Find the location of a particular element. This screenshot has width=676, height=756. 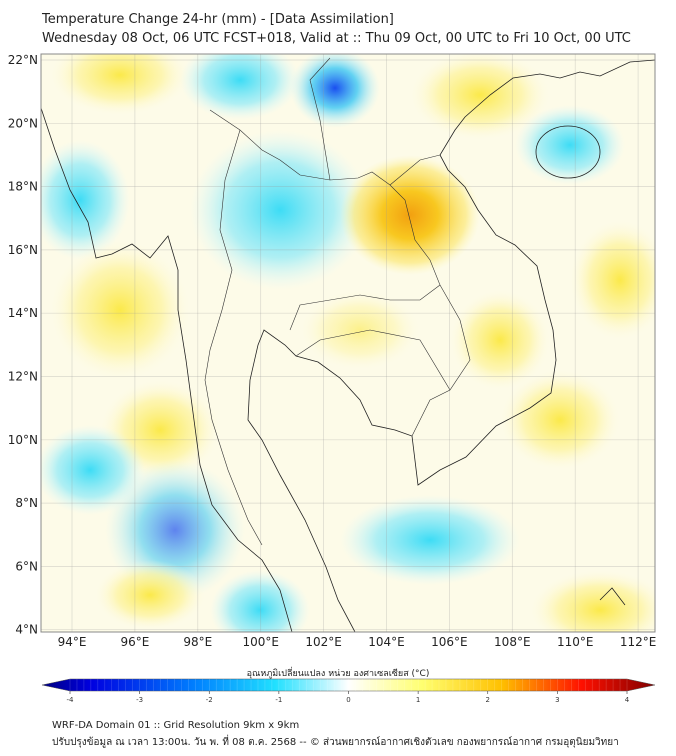

colorbar-tick-label: -2 is located at coordinates (209, 700).